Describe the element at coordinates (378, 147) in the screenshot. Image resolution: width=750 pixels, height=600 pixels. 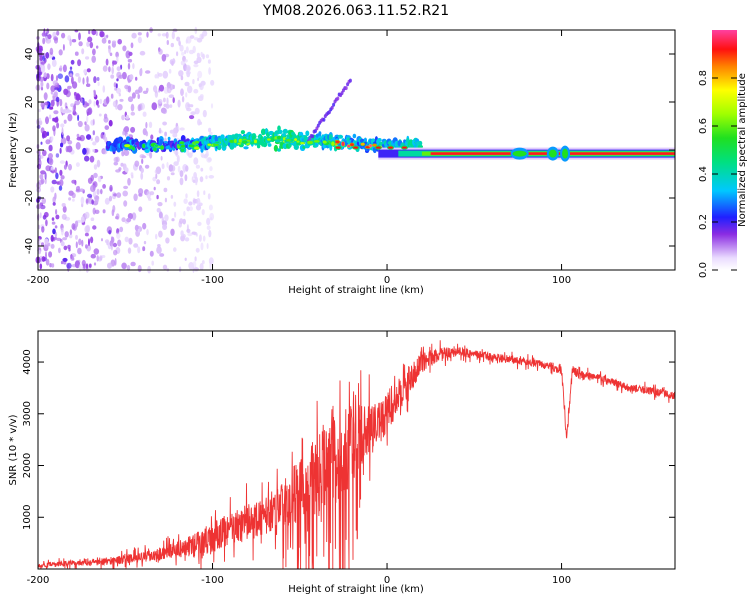
I see `hot-spot` at that location.